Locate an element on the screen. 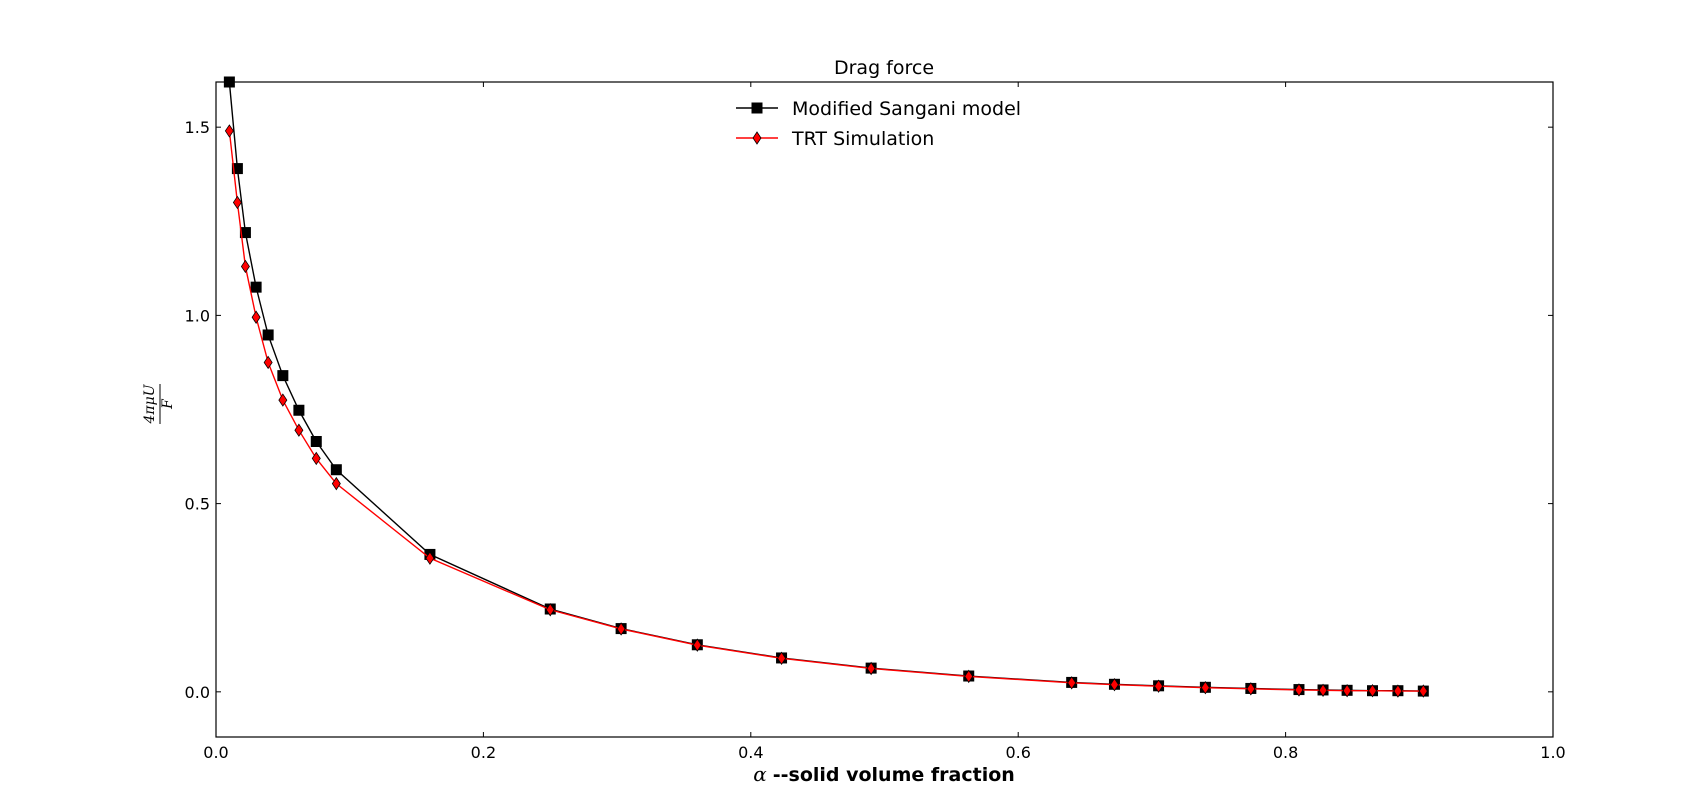 Image resolution: width=1707 pixels, height=811 pixels. y-axis-label: 4πμU F is located at coordinates (159, 403).